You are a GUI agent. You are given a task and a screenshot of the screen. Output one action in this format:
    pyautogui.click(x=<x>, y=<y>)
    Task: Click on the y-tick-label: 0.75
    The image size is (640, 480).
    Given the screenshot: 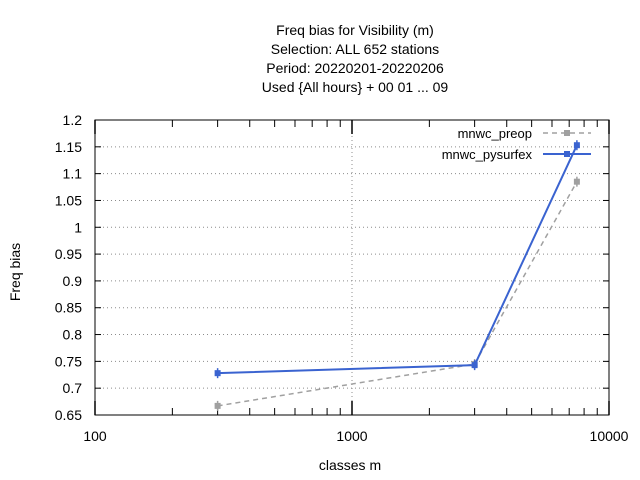 What is the action you would take?
    pyautogui.click(x=68, y=361)
    